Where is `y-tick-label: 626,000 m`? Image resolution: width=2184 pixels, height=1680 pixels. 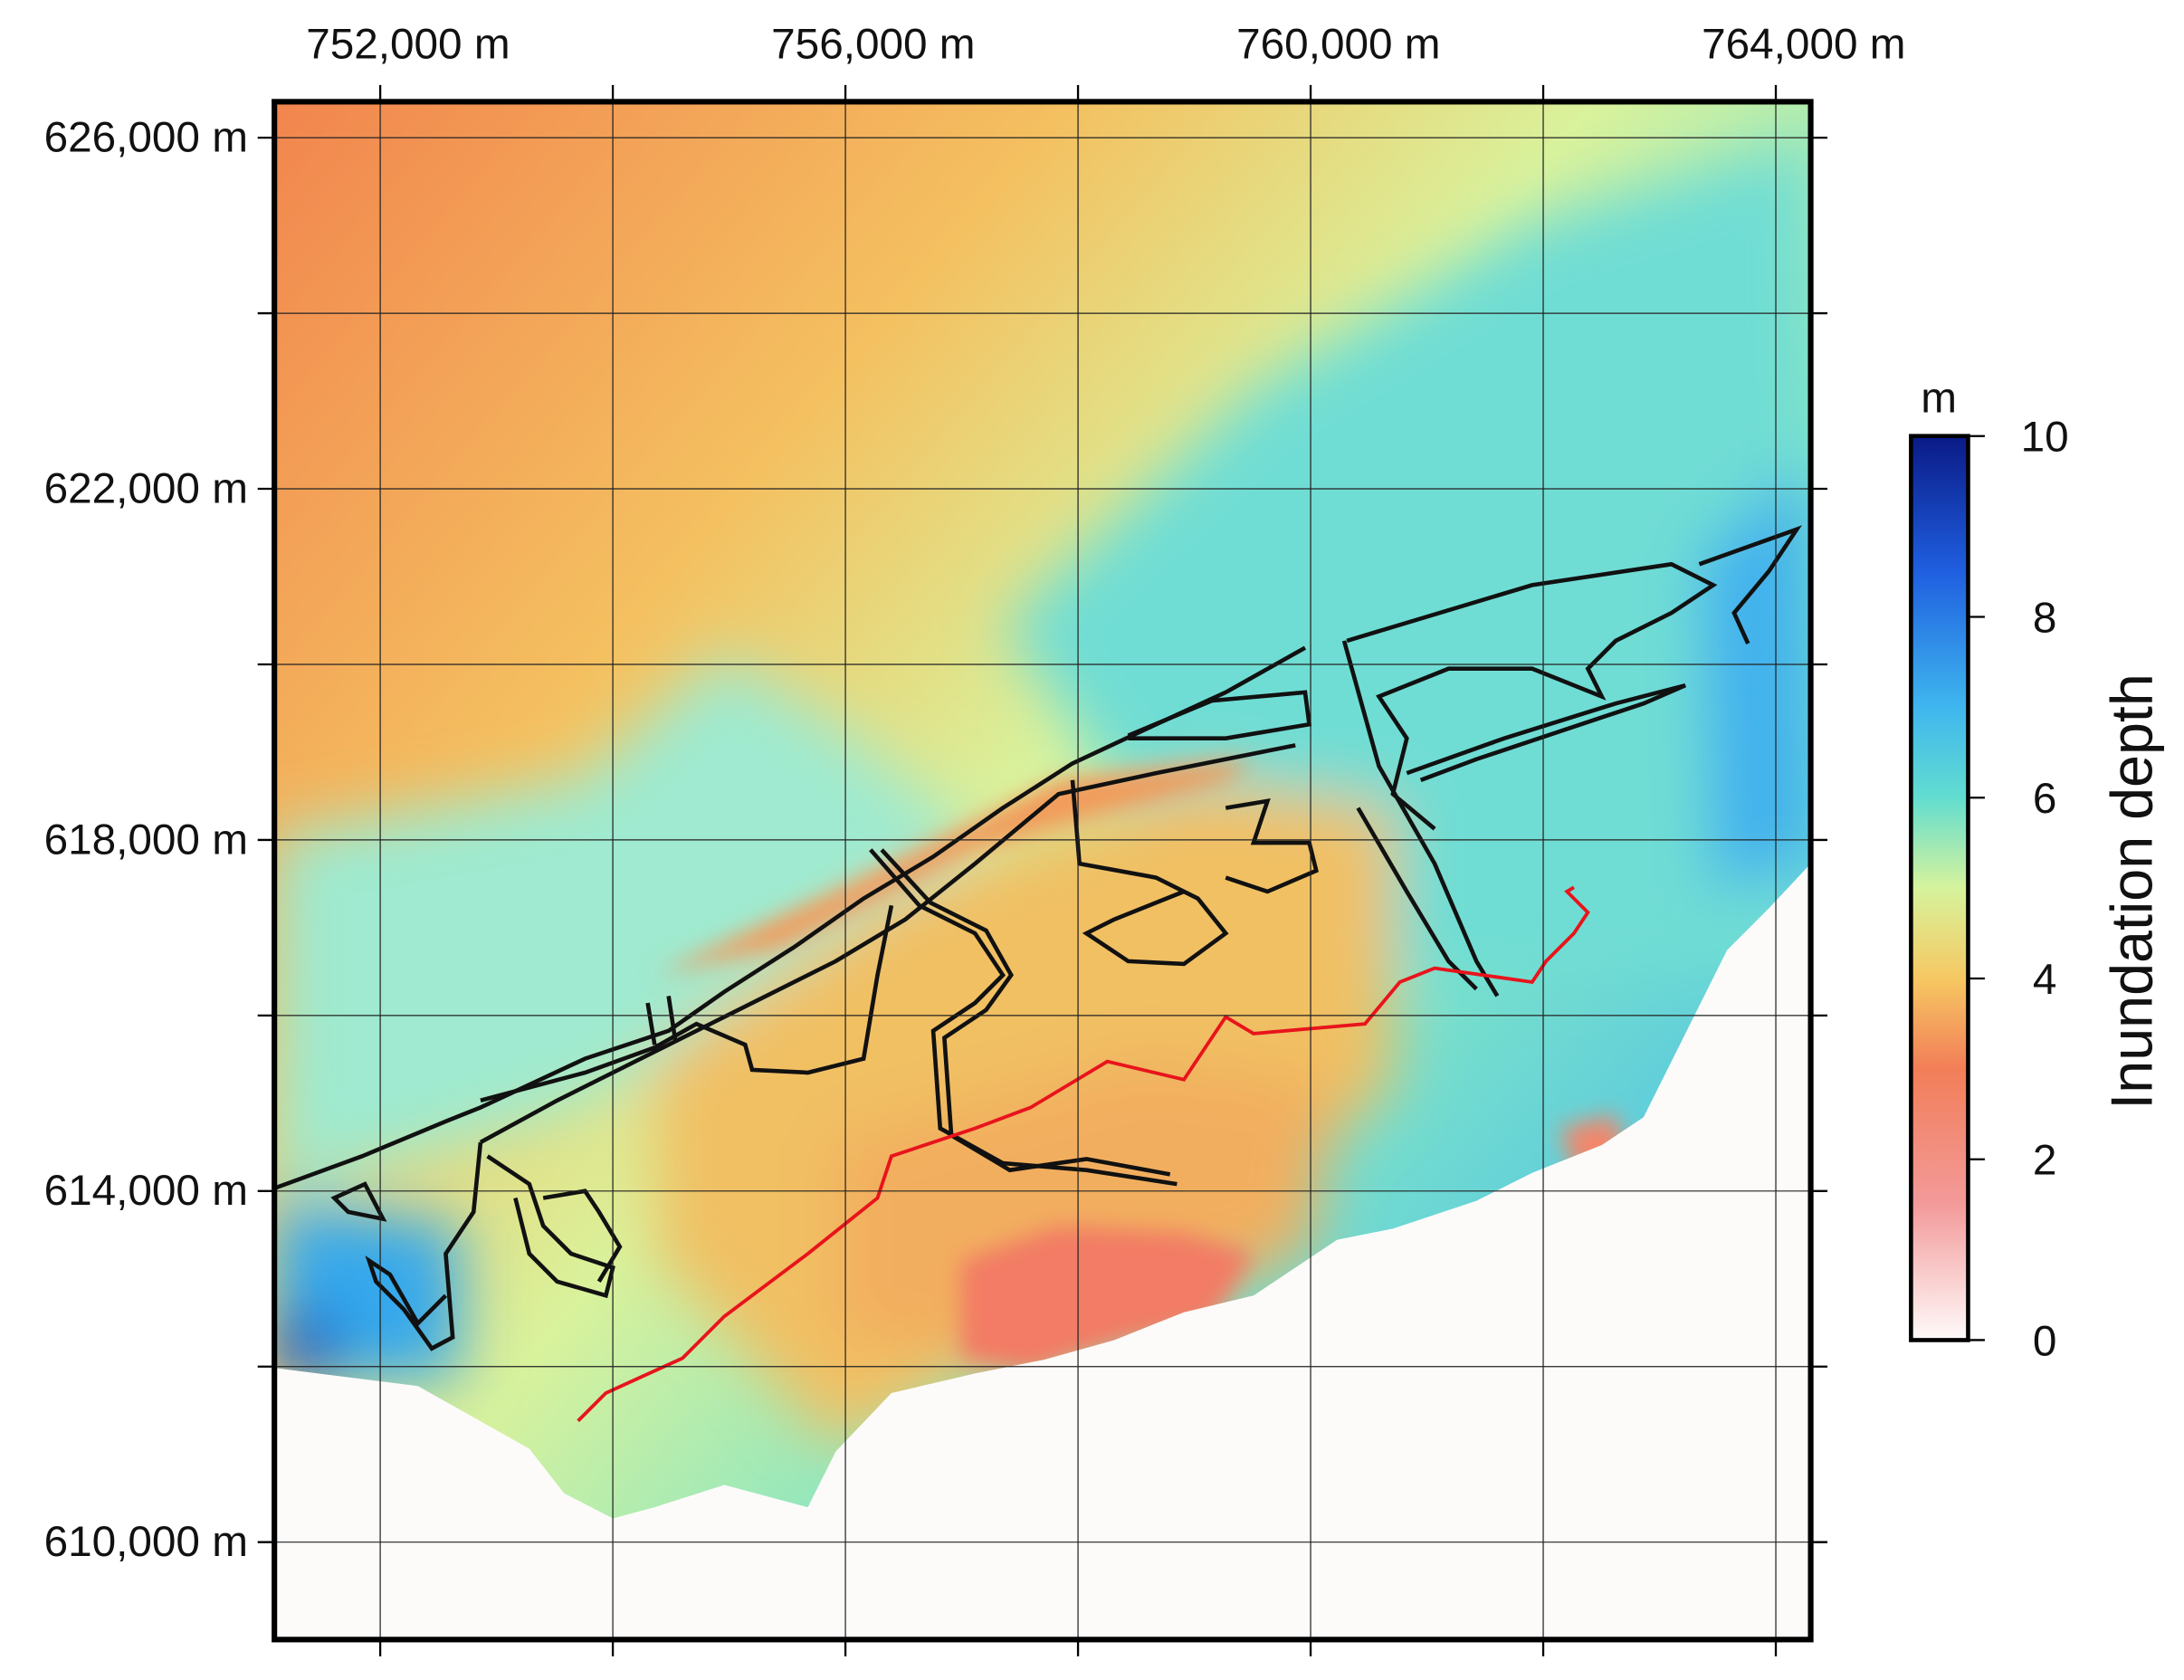
y-tick-label: 626,000 m is located at coordinates (146, 138).